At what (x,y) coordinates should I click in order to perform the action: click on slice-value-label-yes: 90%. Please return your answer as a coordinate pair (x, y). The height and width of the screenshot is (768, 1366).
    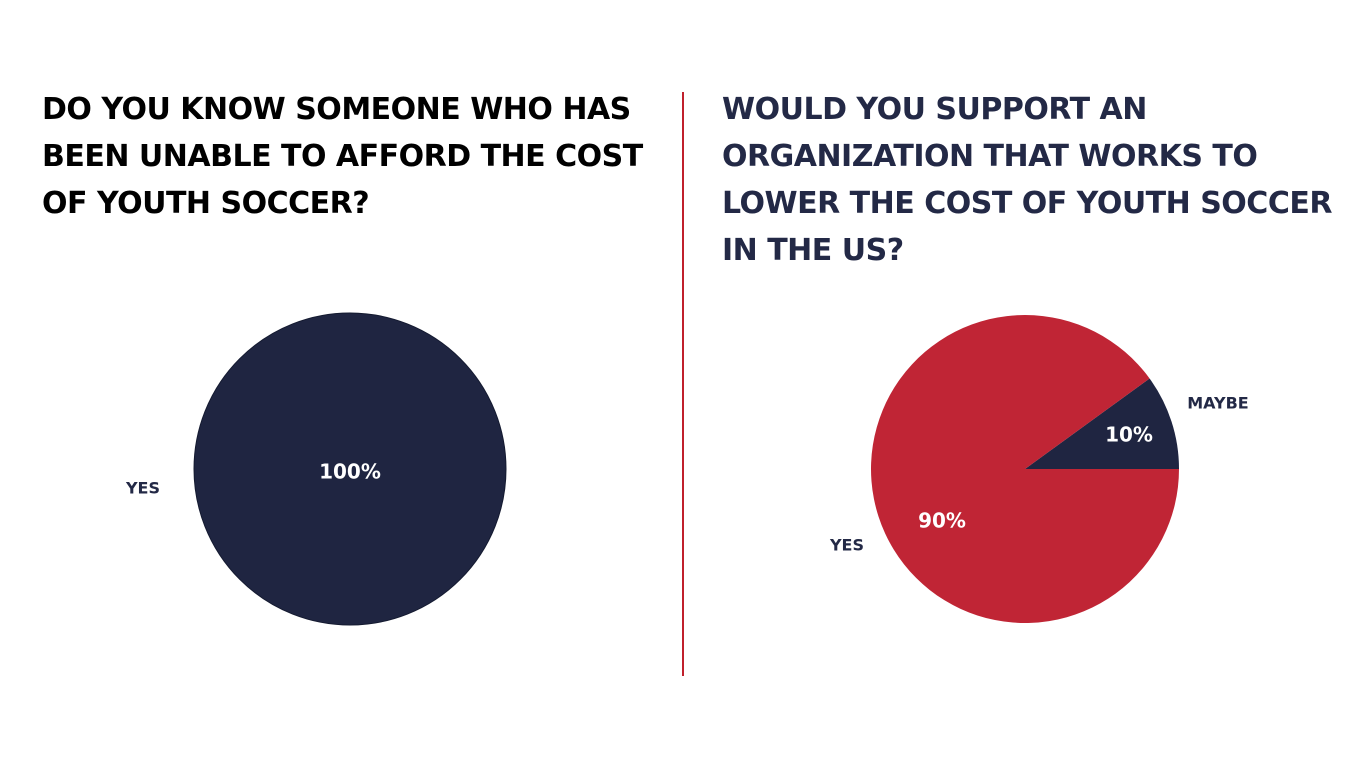
    Looking at the image, I should click on (942, 521).